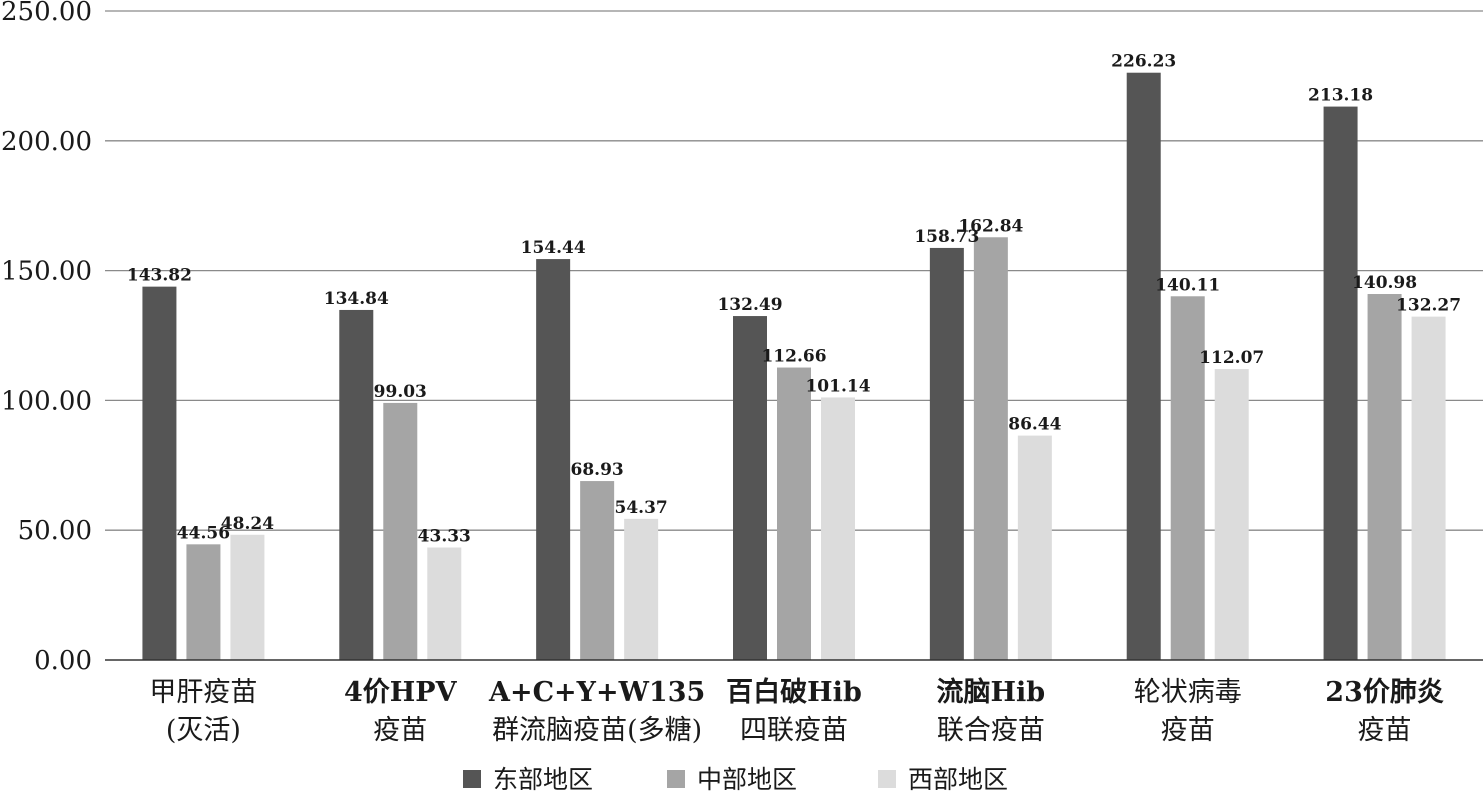 The width and height of the screenshot is (1483, 800). Describe the element at coordinates (46, 272) in the screenshot. I see `y-tick-label: 150.00` at that location.